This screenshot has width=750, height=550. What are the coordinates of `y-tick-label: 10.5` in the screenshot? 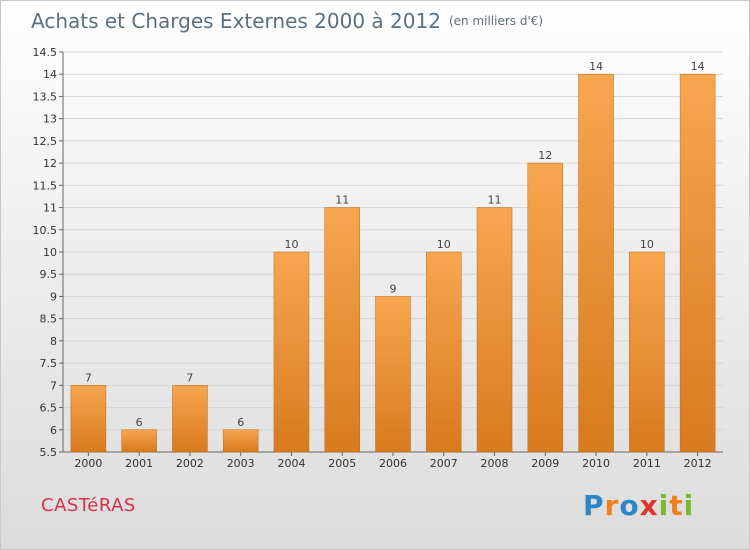 It's located at (45, 230).